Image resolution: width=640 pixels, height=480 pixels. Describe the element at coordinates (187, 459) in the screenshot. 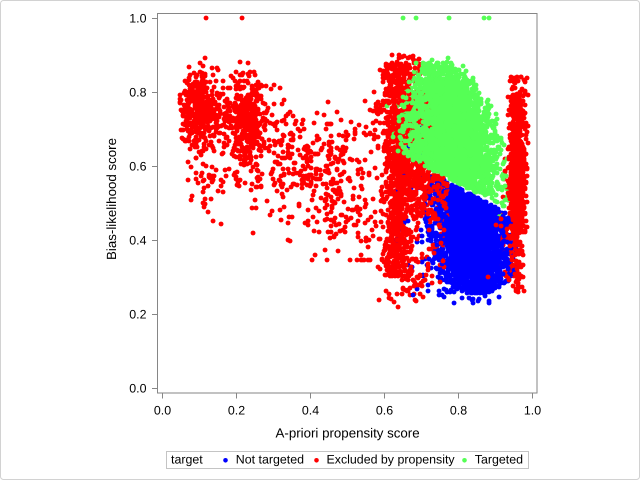

I see `svg-text: target` at that location.